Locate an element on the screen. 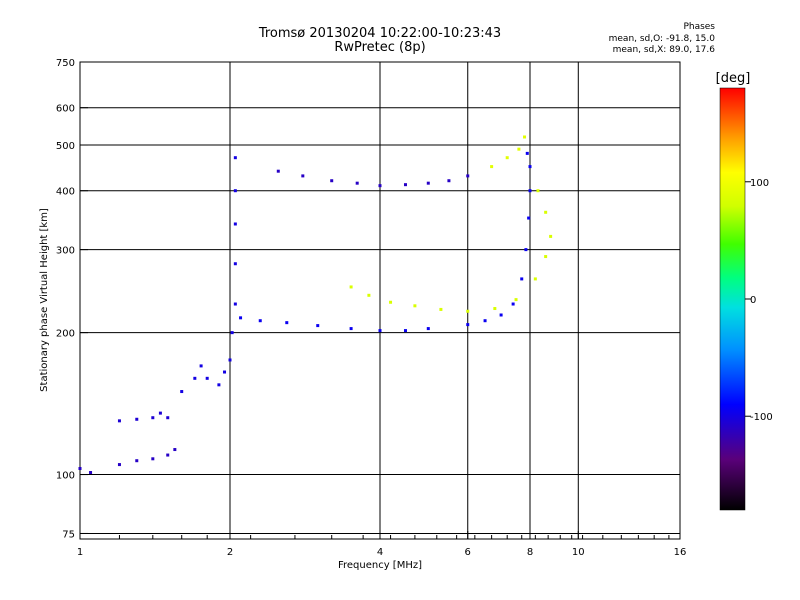 Image resolution: width=800 pixels, height=600 pixels. colorbar is located at coordinates (732, 299).